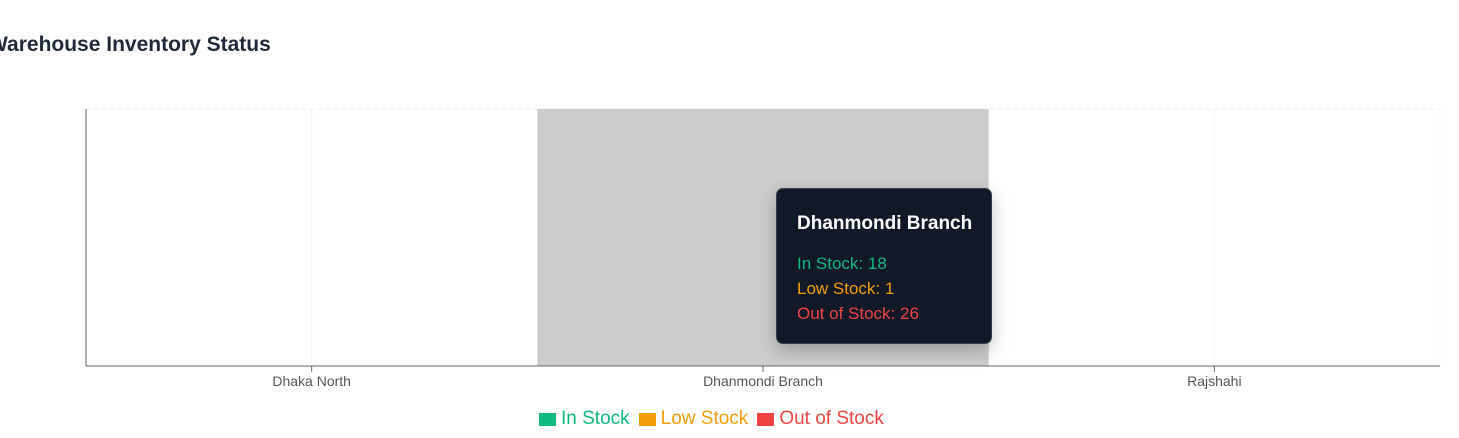  Describe the element at coordinates (135, 44) in the screenshot. I see `chart-title: Warehouse Inventory Status` at that location.